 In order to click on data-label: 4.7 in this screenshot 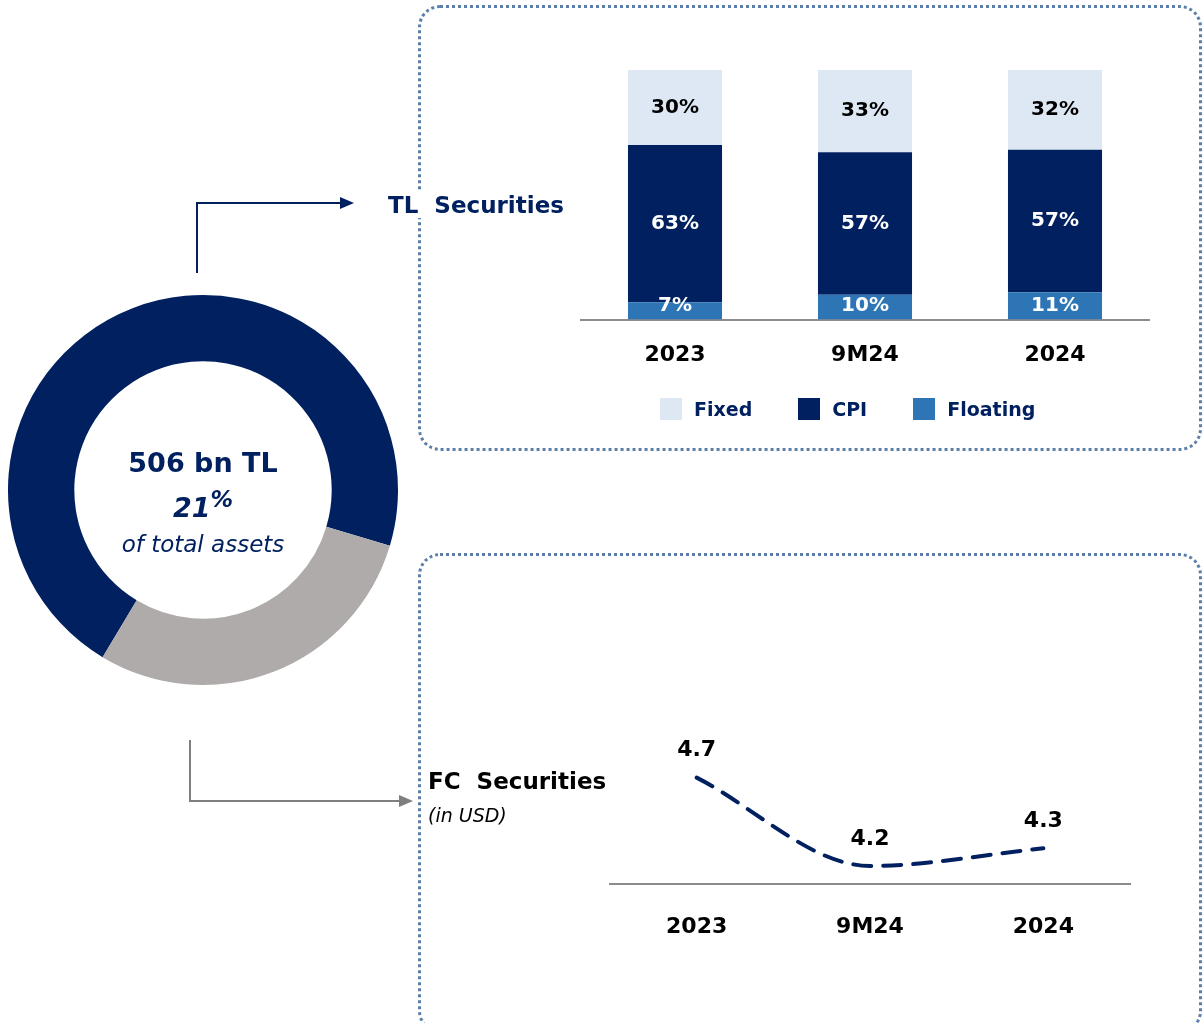, I will do `click(697, 749)`.